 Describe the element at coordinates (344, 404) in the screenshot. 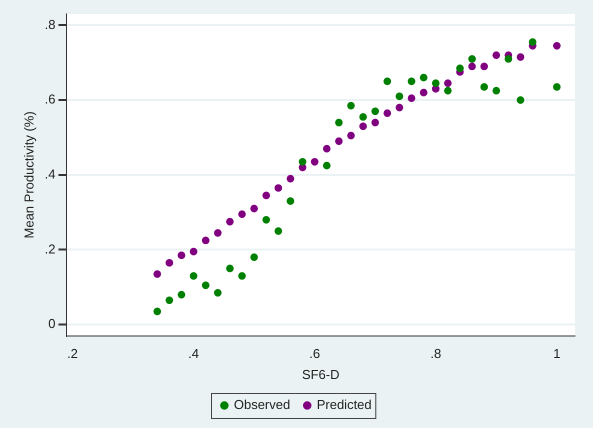

I see `legend-label: Predicted` at that location.